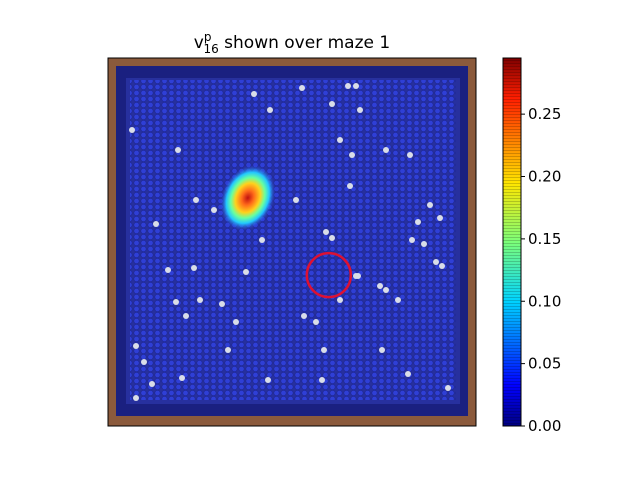  What do you see at coordinates (248, 198) in the screenshot?
I see `hotspot-peak` at bounding box center [248, 198].